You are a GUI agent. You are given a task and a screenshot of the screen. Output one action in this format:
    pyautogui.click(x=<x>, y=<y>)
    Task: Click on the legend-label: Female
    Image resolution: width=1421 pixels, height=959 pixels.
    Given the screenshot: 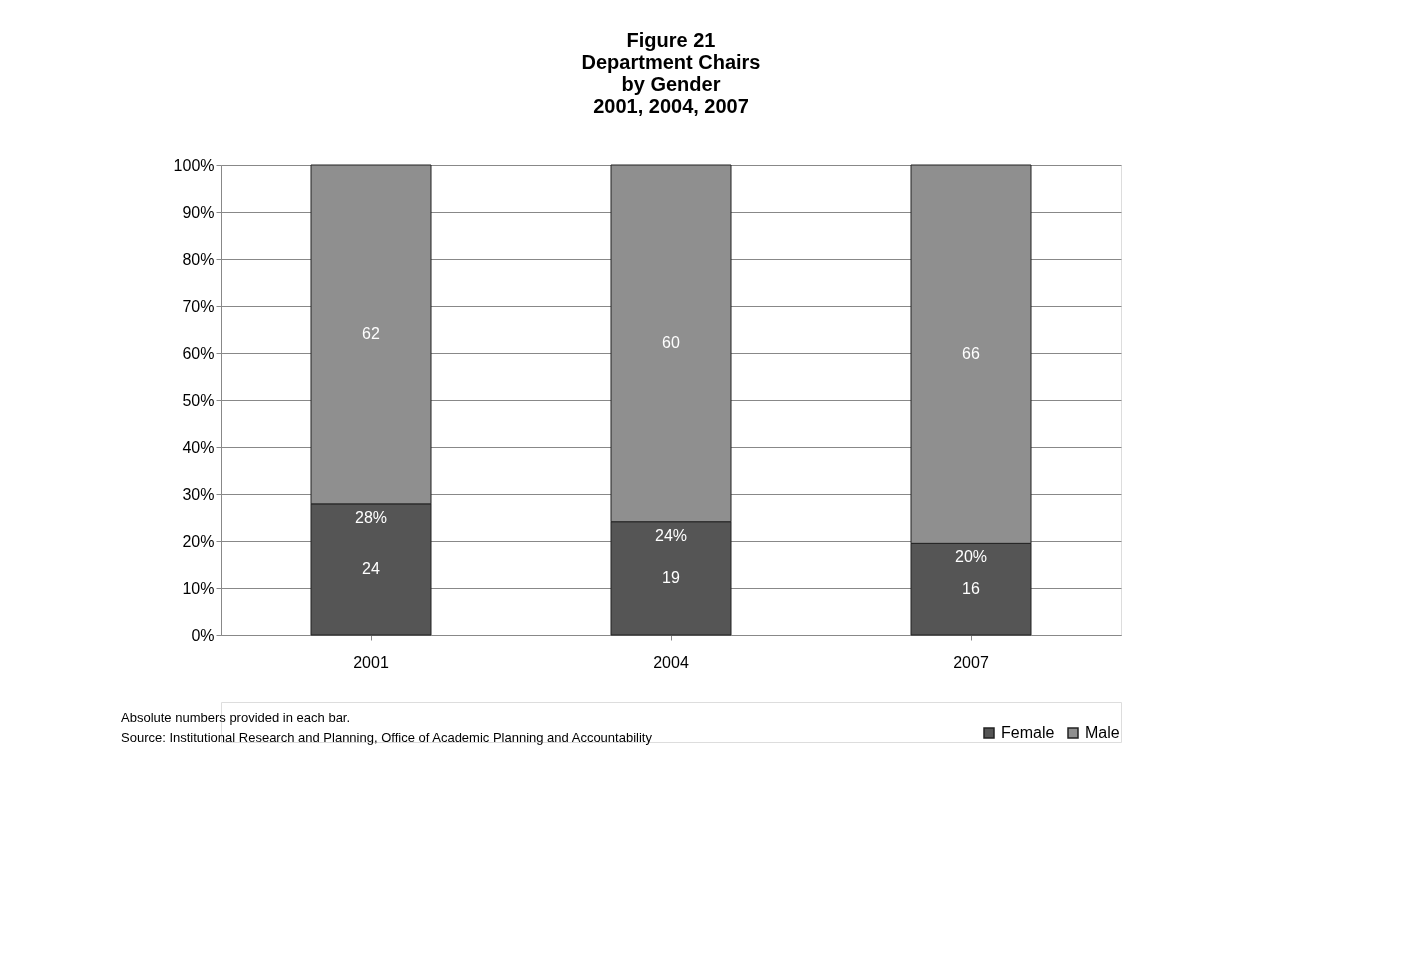 What is the action you would take?
    pyautogui.click(x=1028, y=732)
    